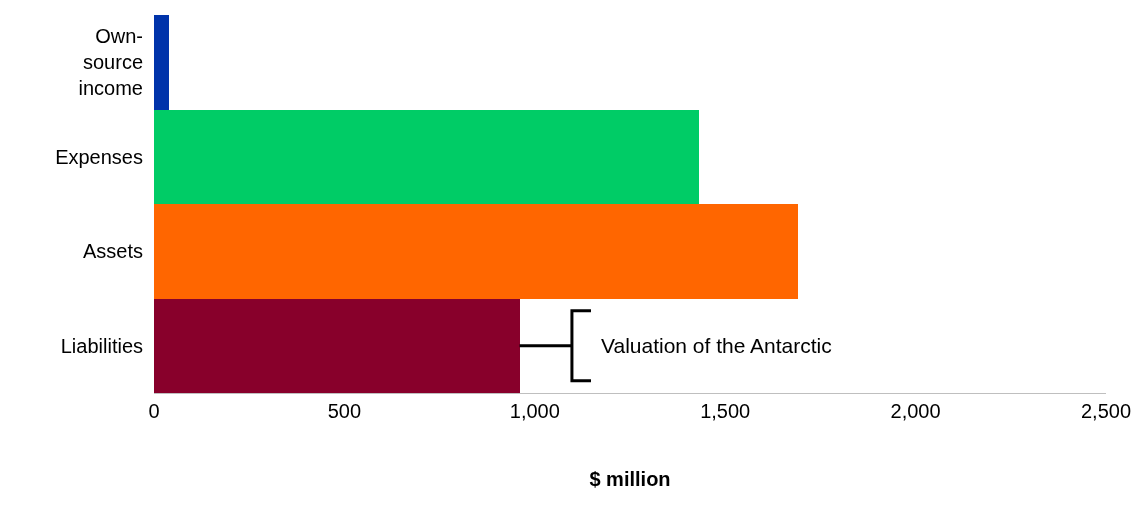 The image size is (1146, 522). I want to click on y-tick-label: Assets, so click(112, 251).